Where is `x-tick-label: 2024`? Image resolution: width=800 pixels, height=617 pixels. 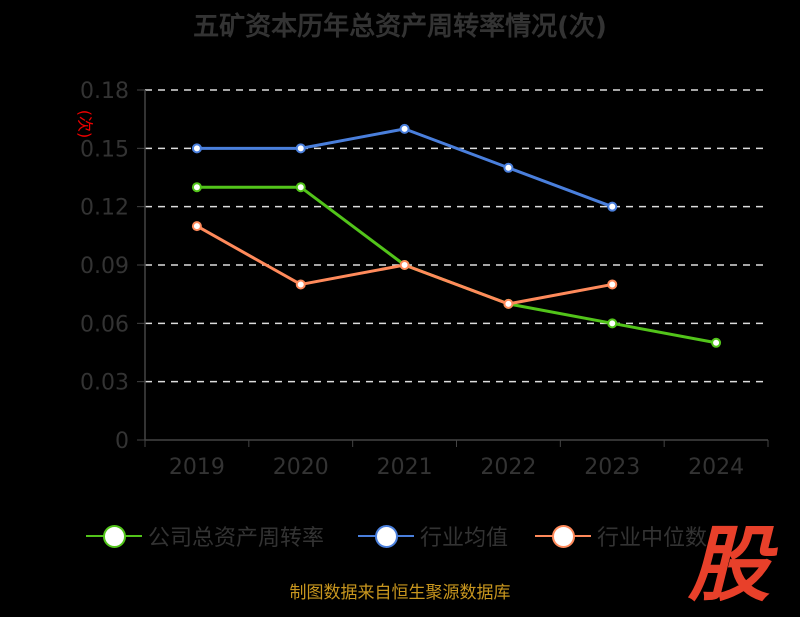
x-tick-label: 2024 is located at coordinates (716, 467).